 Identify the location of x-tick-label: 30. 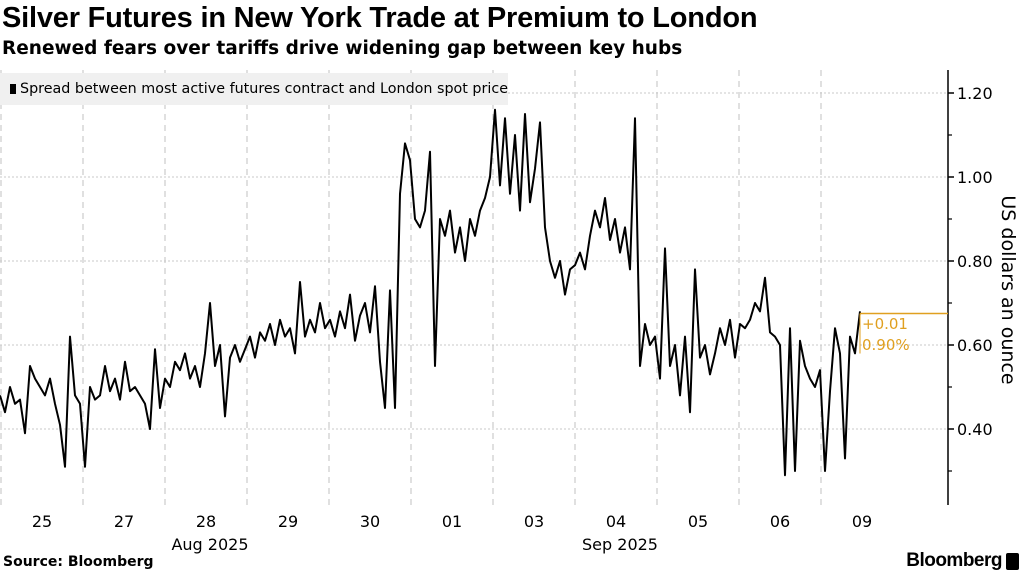
(370, 521).